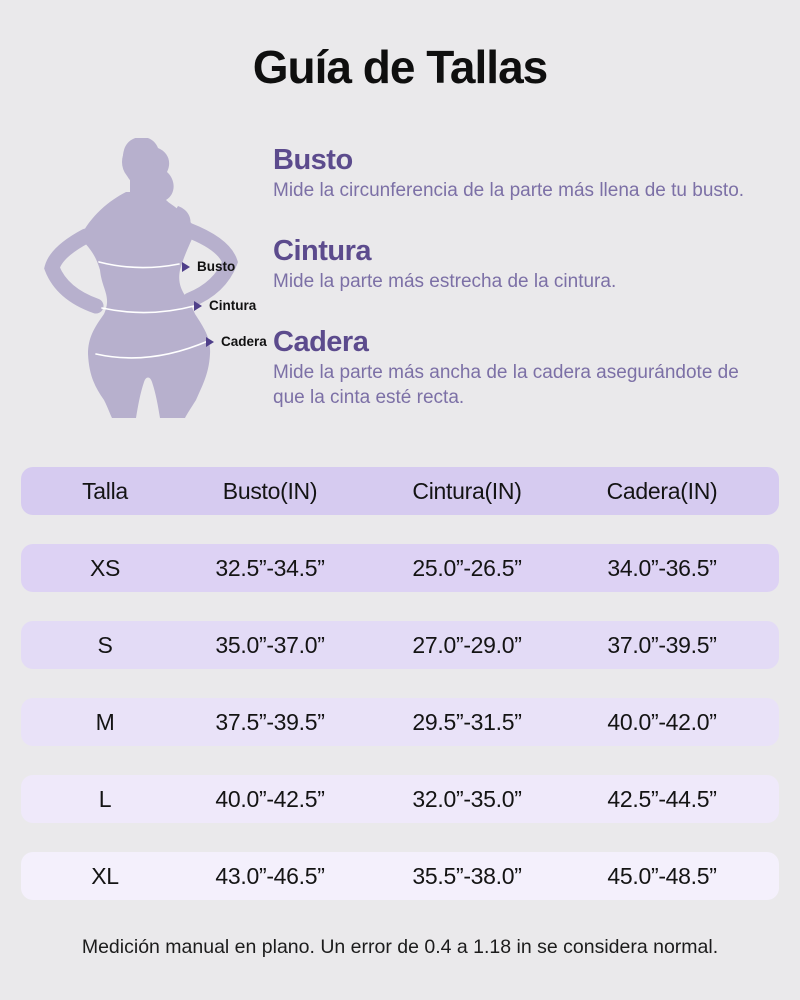  What do you see at coordinates (400, 645) in the screenshot?
I see `table-row-s: S 35.0”-37.0” 27.0”-29.0” 37.0”-39.5”` at bounding box center [400, 645].